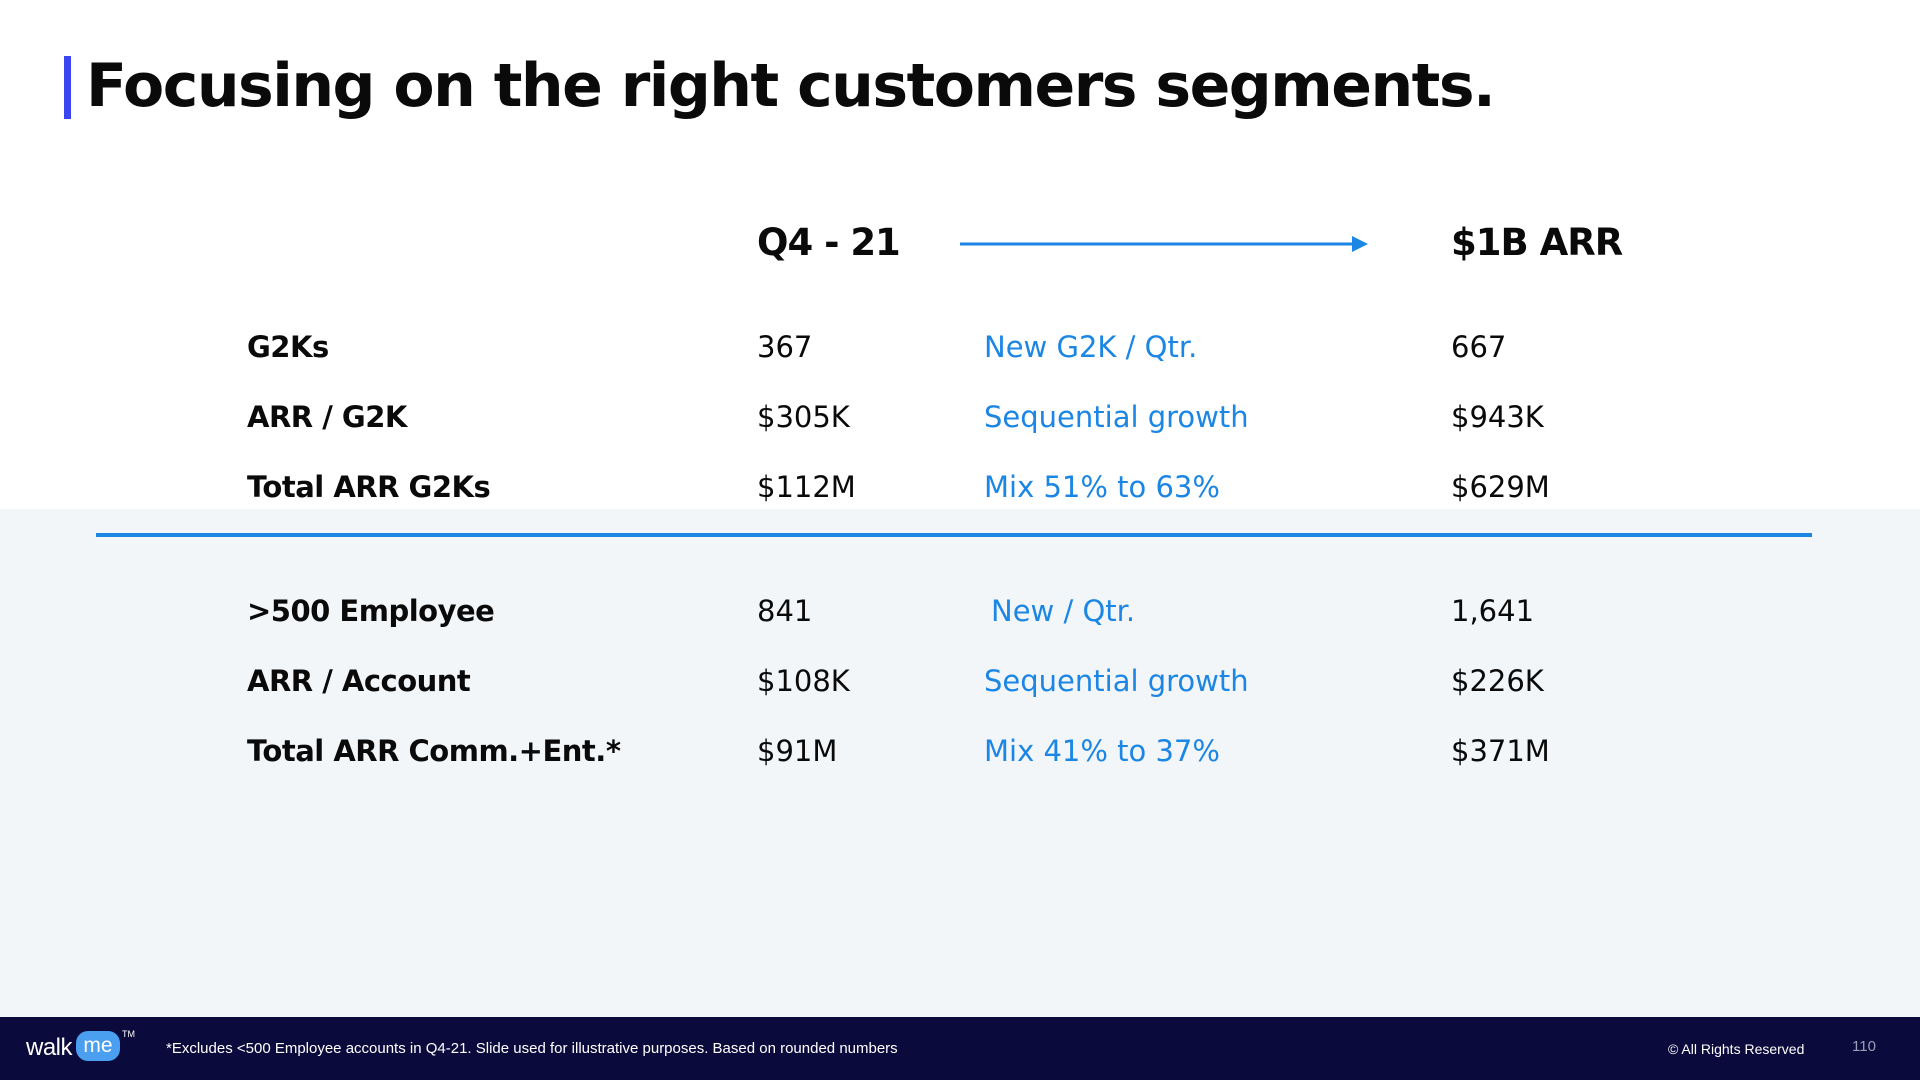 The height and width of the screenshot is (1080, 1920). What do you see at coordinates (369, 487) in the screenshot?
I see `row-label-total-arr-g2ks: Total ARR G2Ks` at bounding box center [369, 487].